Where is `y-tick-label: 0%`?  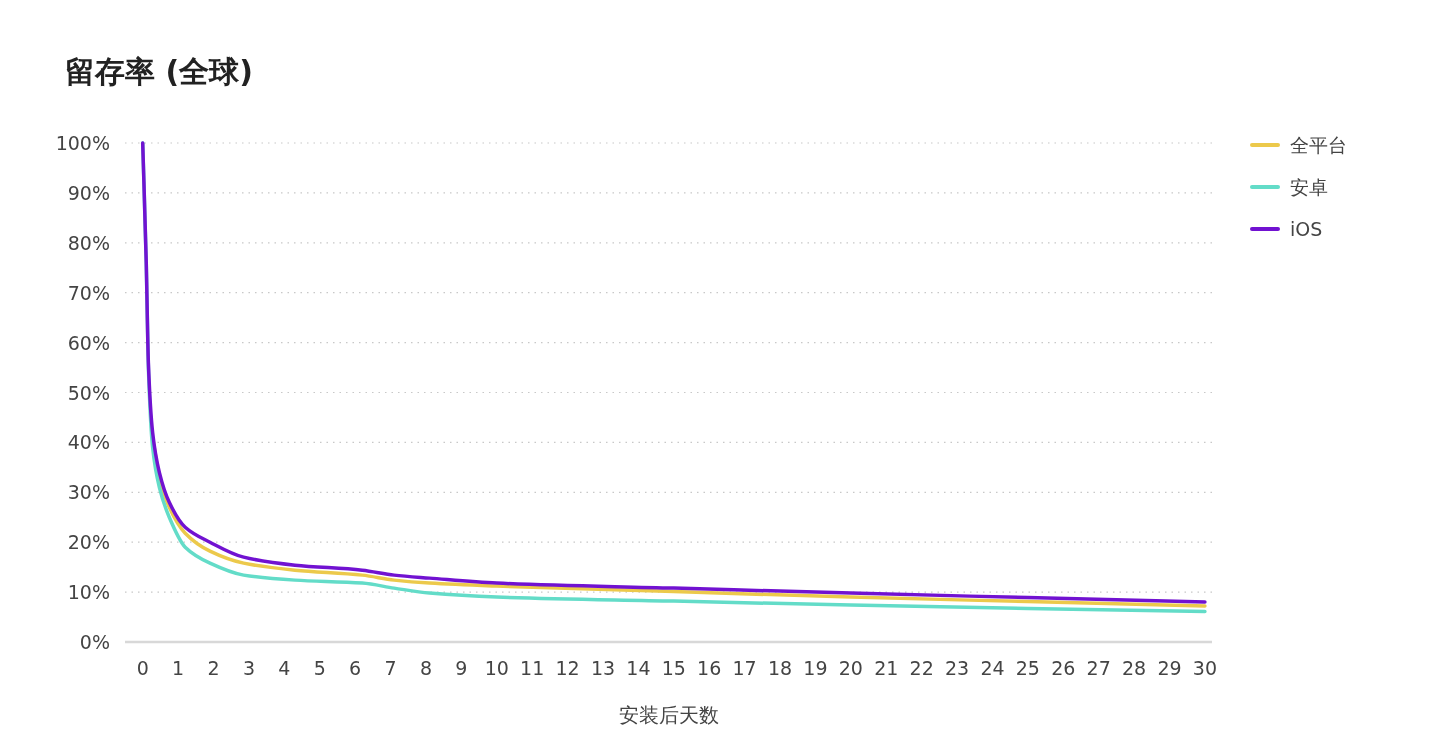 y-tick-label: 0% is located at coordinates (94, 642).